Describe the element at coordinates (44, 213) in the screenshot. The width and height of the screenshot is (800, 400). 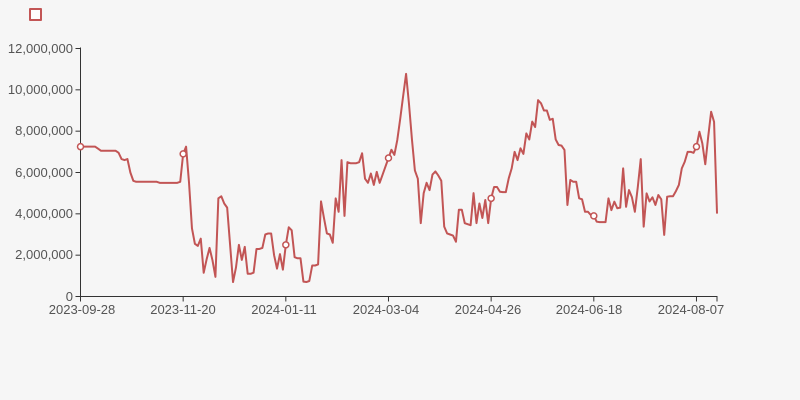
I see `y-tick-label-4m: 4,000,000` at that location.